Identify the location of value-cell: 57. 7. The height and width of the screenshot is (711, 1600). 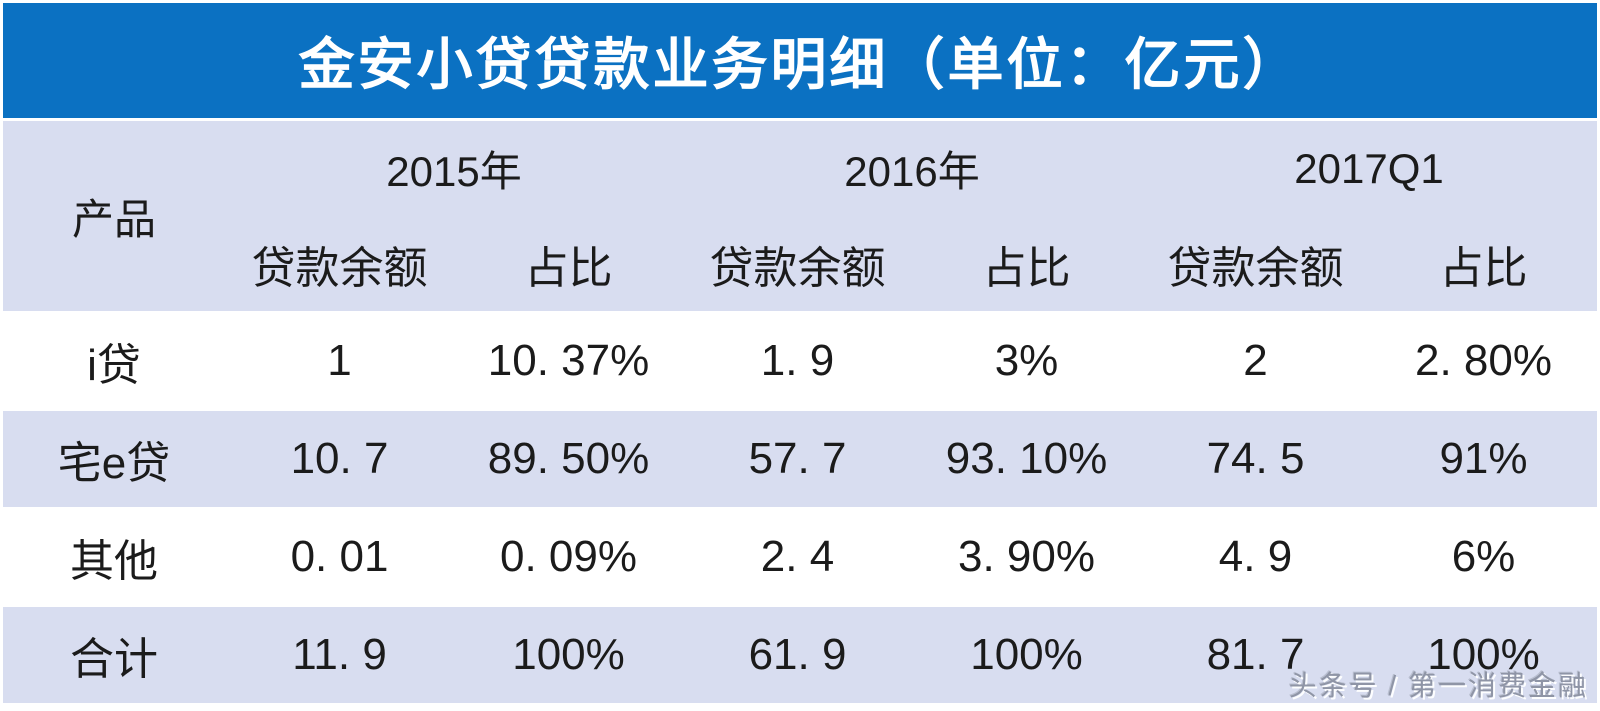
(797, 458).